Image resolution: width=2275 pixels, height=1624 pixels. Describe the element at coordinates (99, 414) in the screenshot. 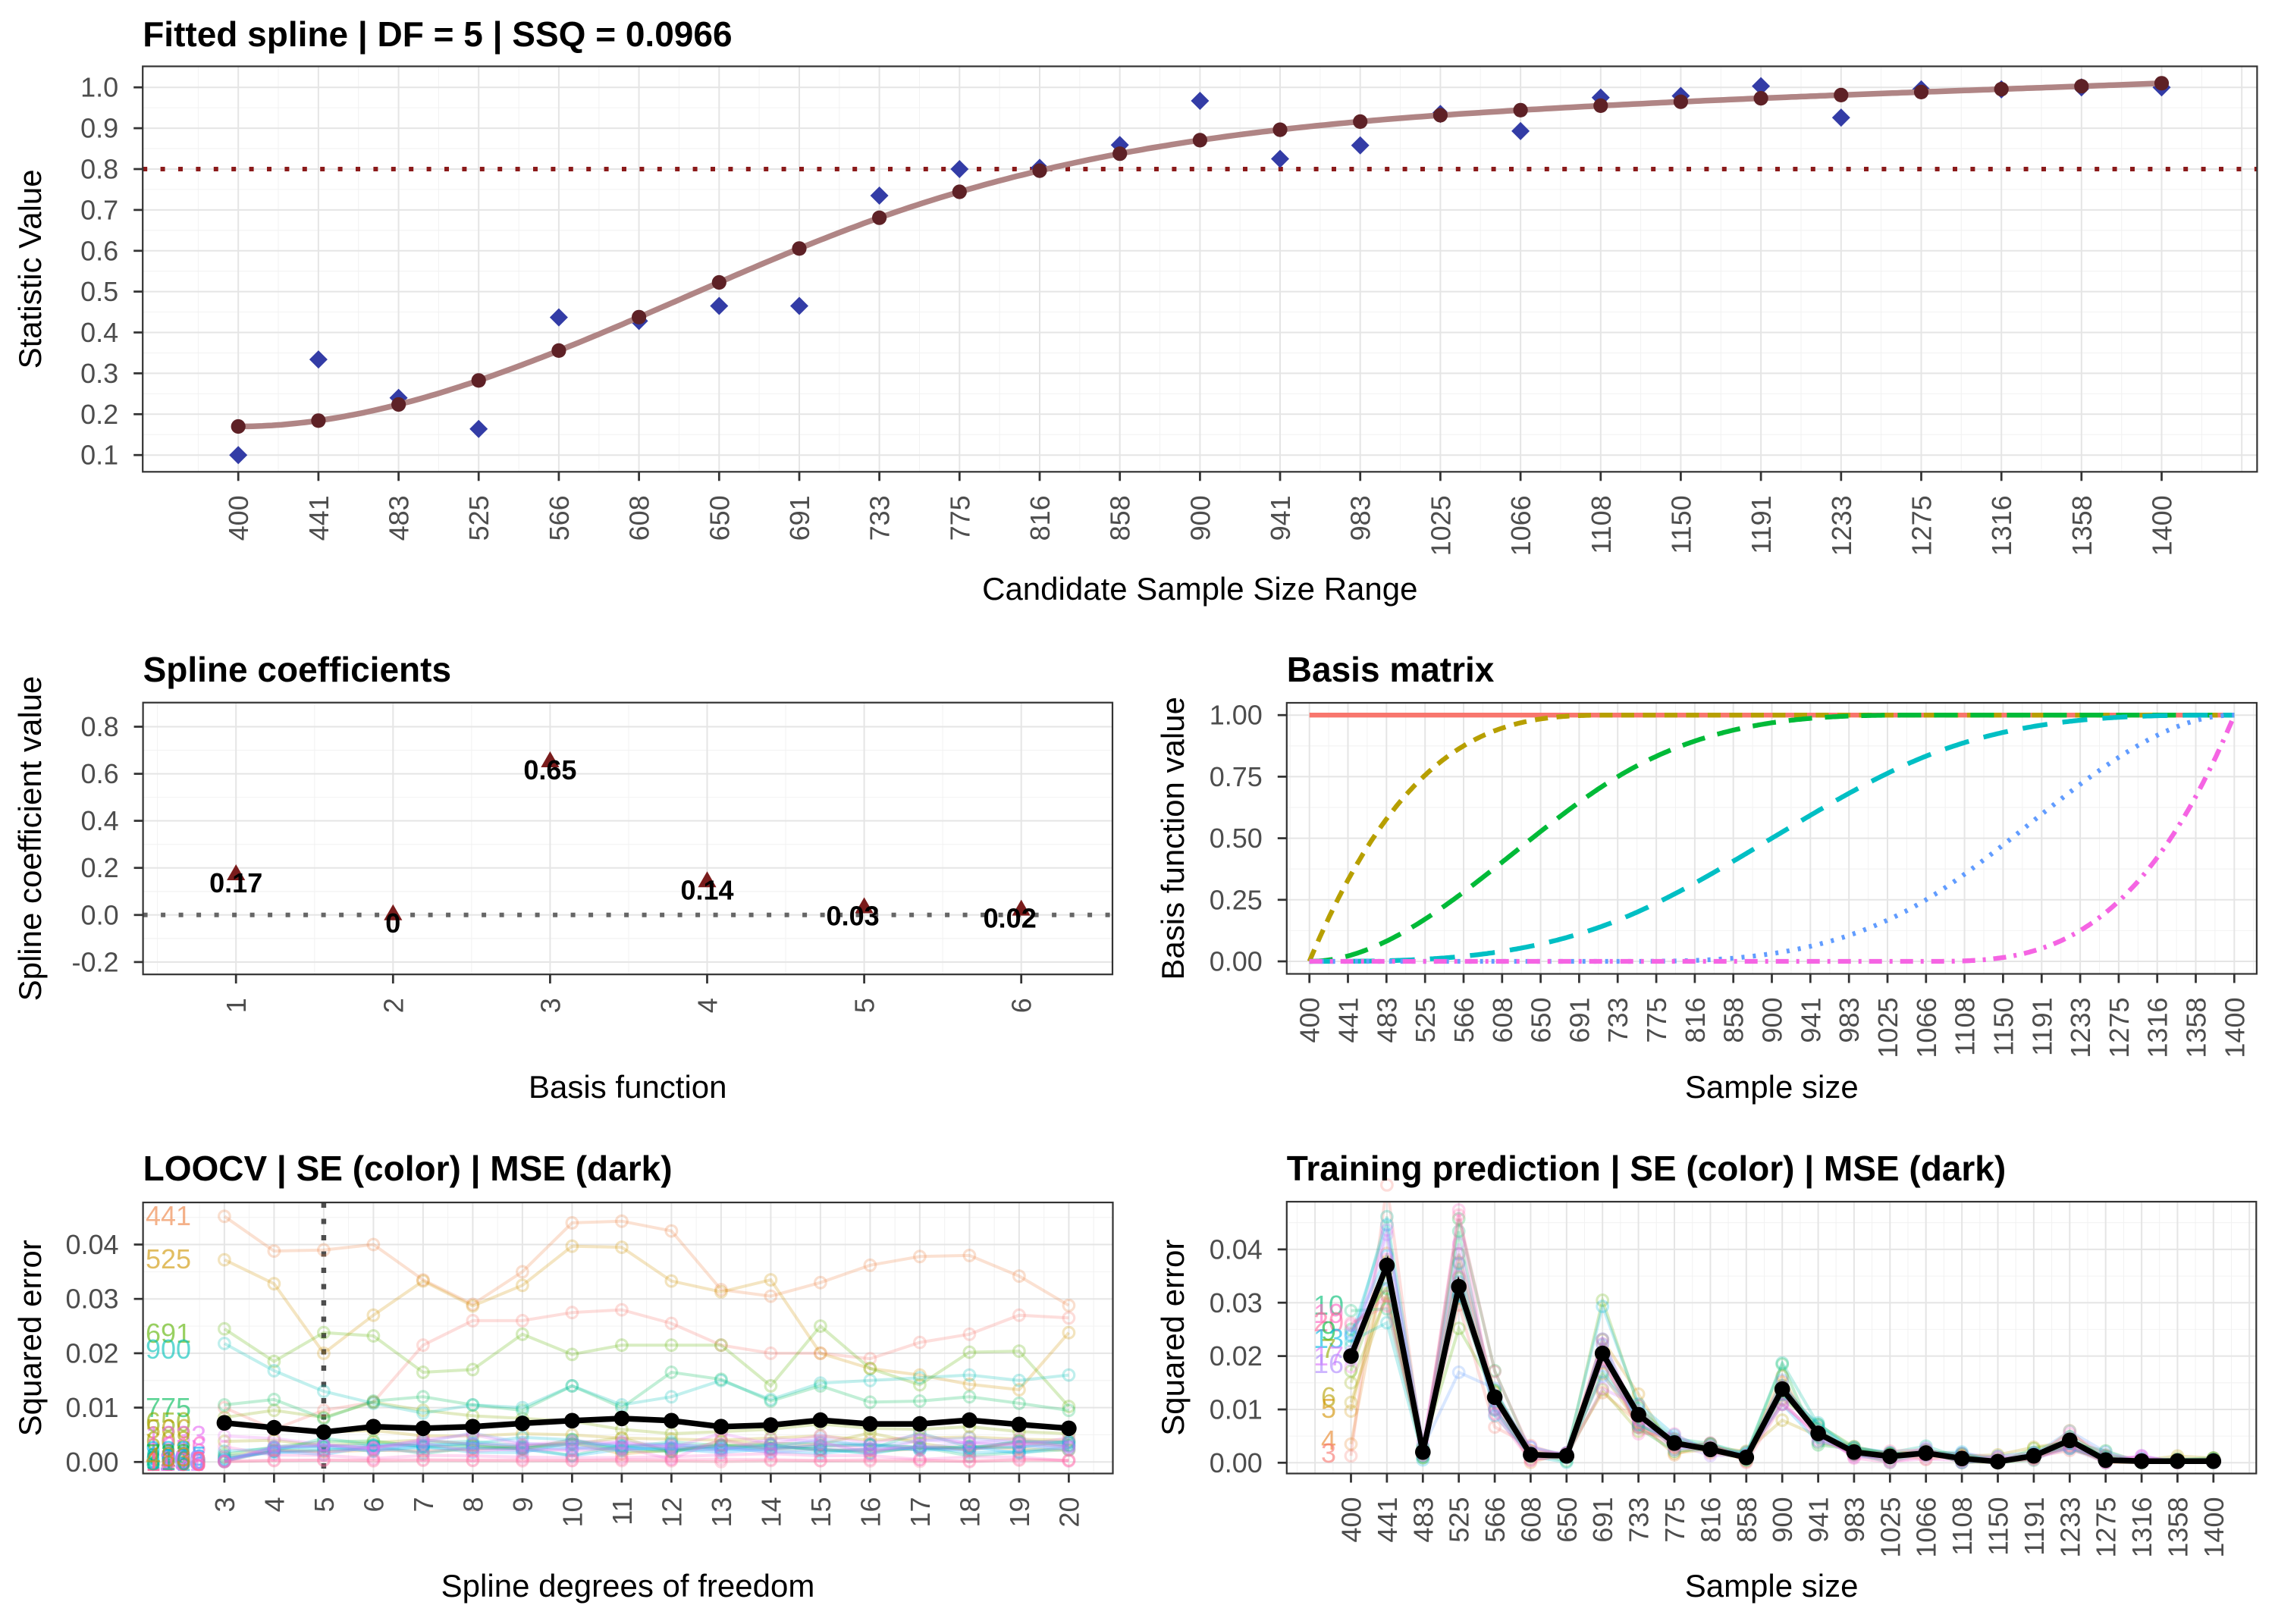

I see `svg-text: 0.2` at that location.